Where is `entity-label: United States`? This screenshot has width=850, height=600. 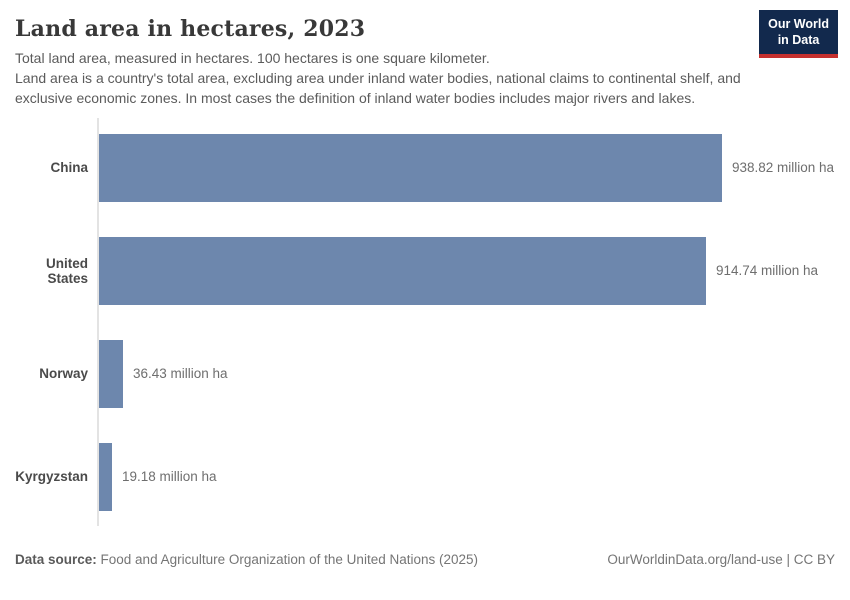 entity-label: United States is located at coordinates (67, 270).